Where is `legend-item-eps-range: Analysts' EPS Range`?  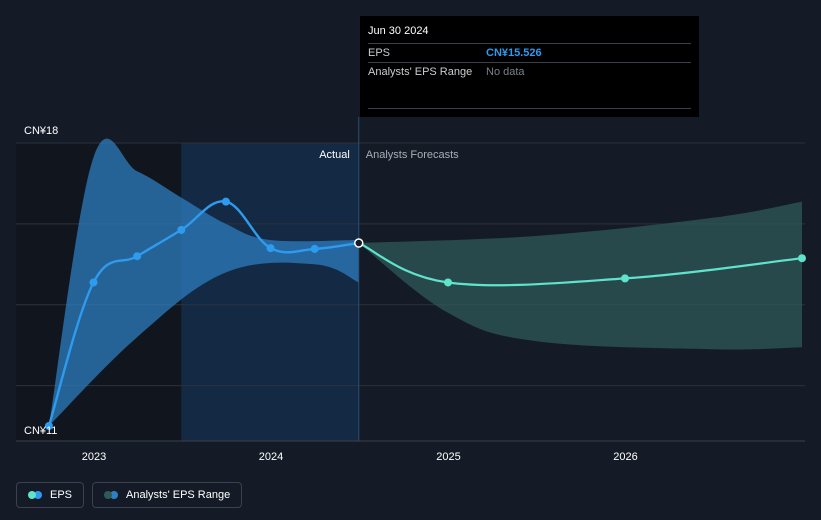 legend-item-eps-range: Analysts' EPS Range is located at coordinates (167, 495).